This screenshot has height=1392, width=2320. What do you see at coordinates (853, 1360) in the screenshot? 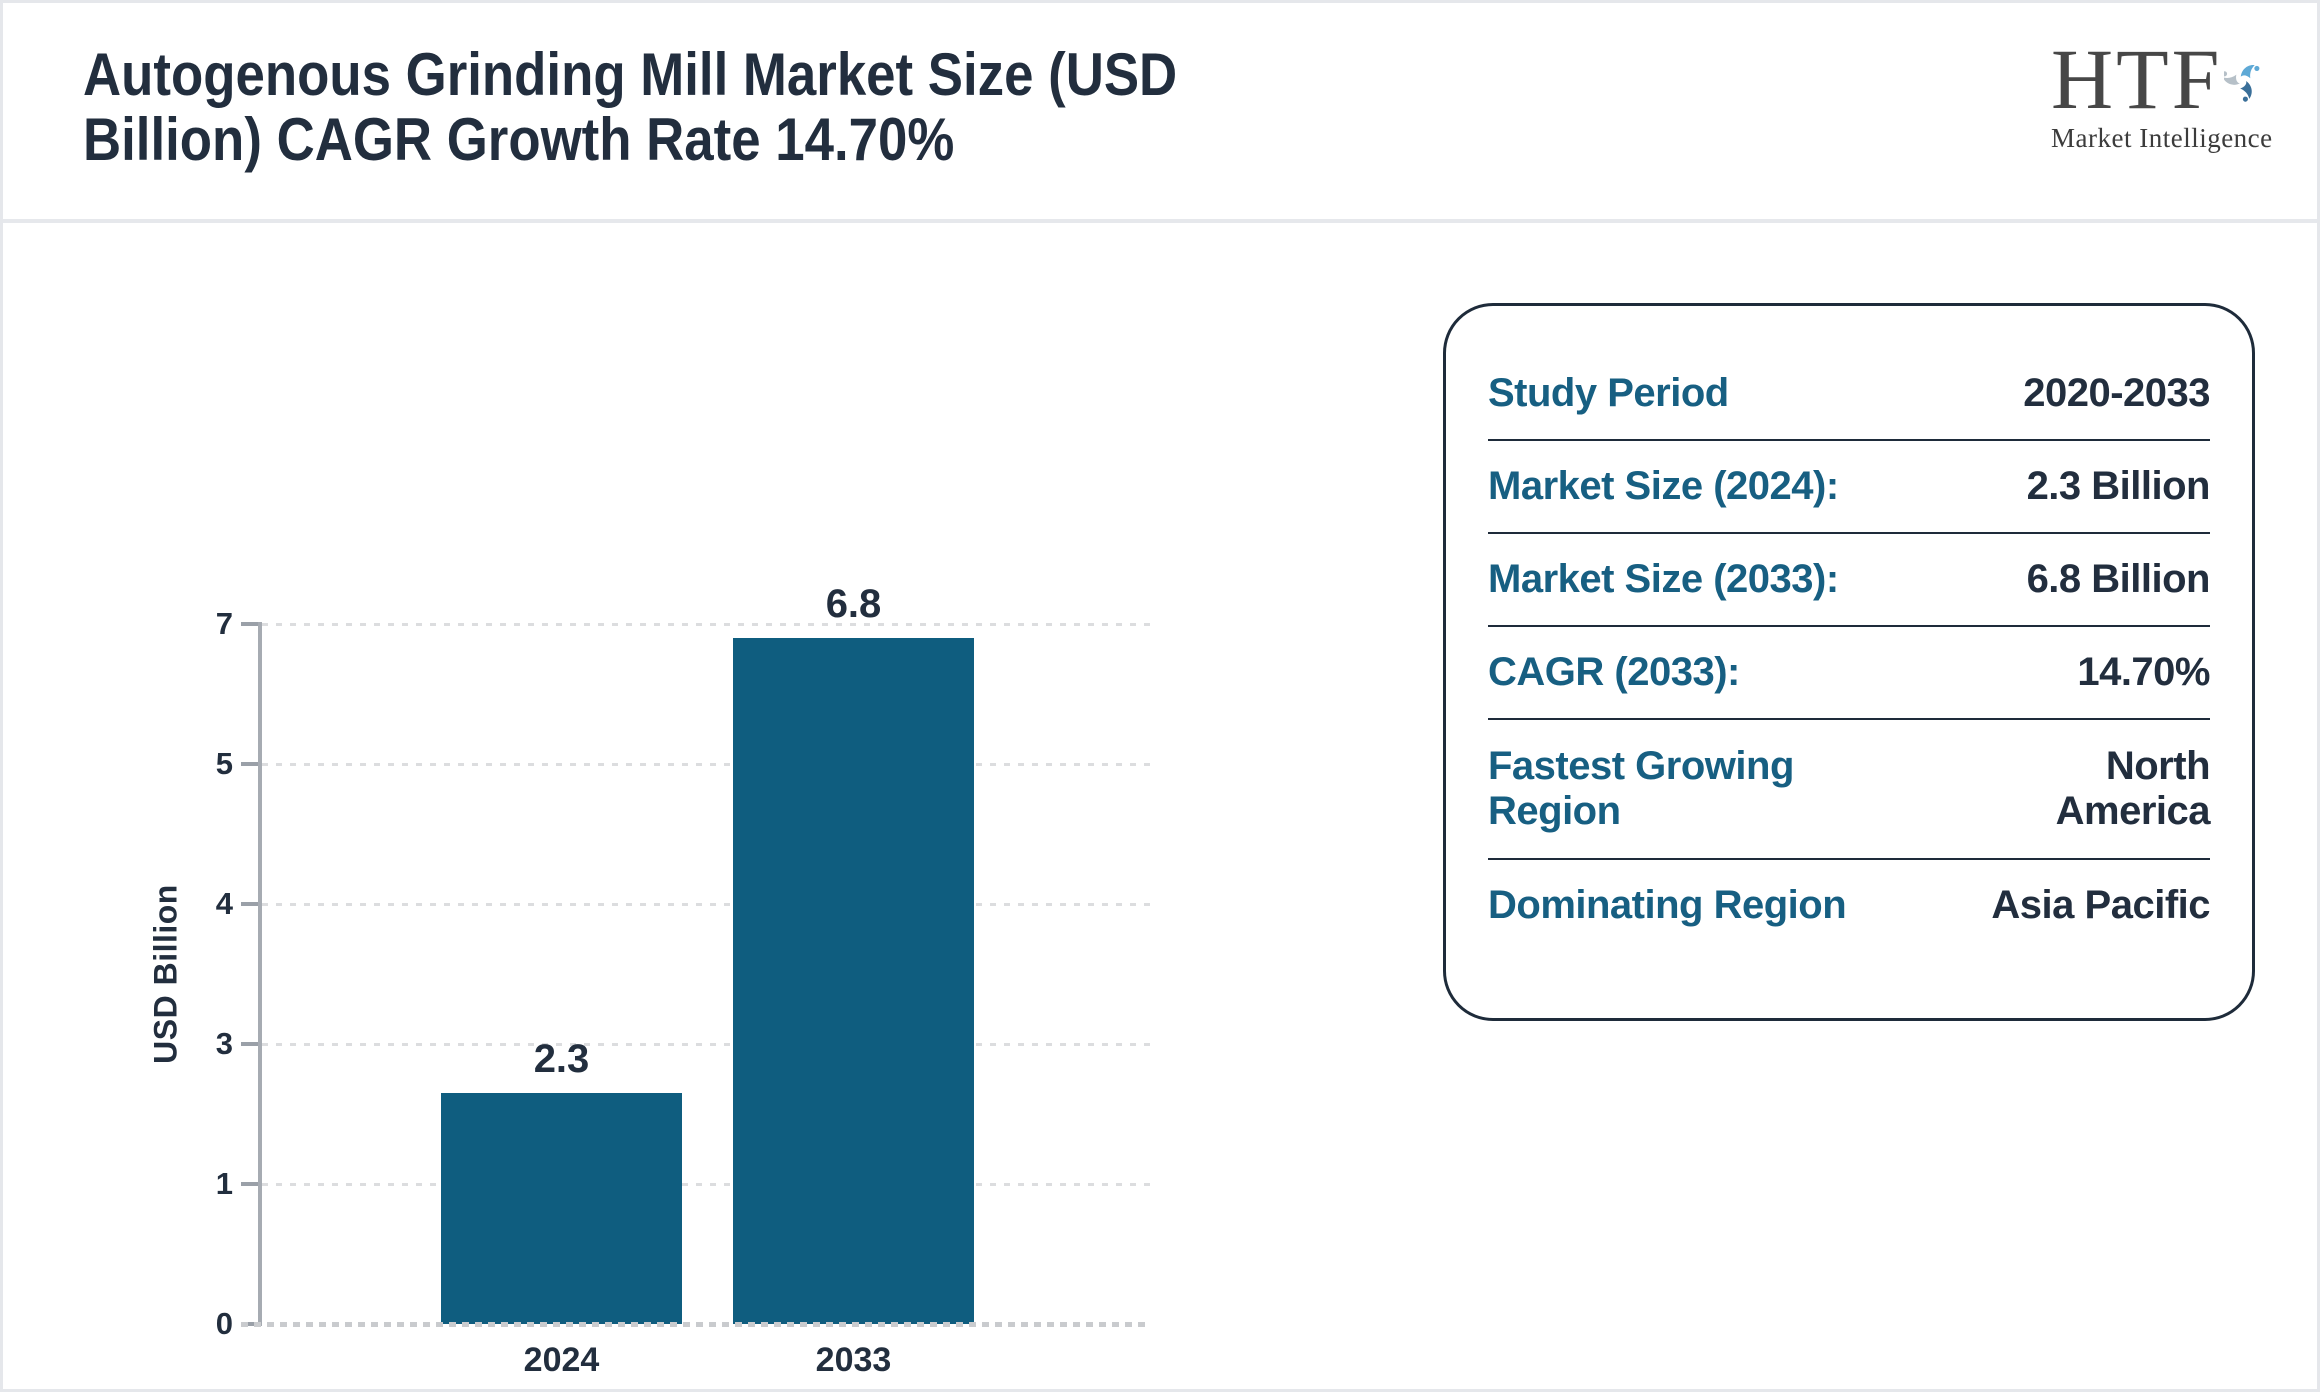
I see `x-tick-label: 2033` at bounding box center [853, 1360].